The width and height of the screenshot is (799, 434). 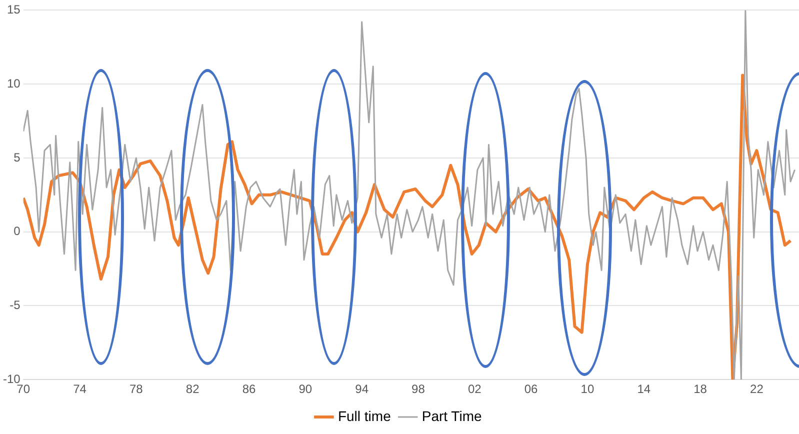 I want to click on x-tick-label: 78, so click(x=136, y=389).